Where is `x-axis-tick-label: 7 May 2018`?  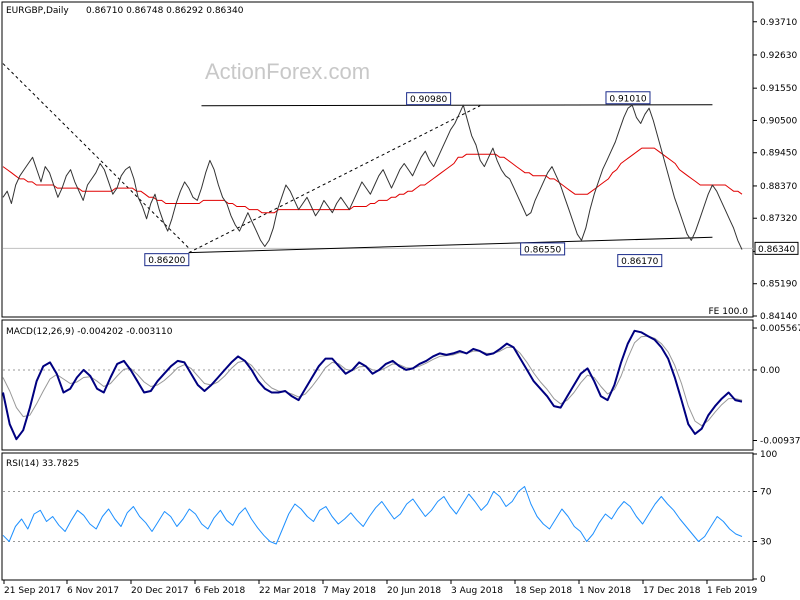 x-axis-tick-label: 7 May 2018 is located at coordinates (349, 591).